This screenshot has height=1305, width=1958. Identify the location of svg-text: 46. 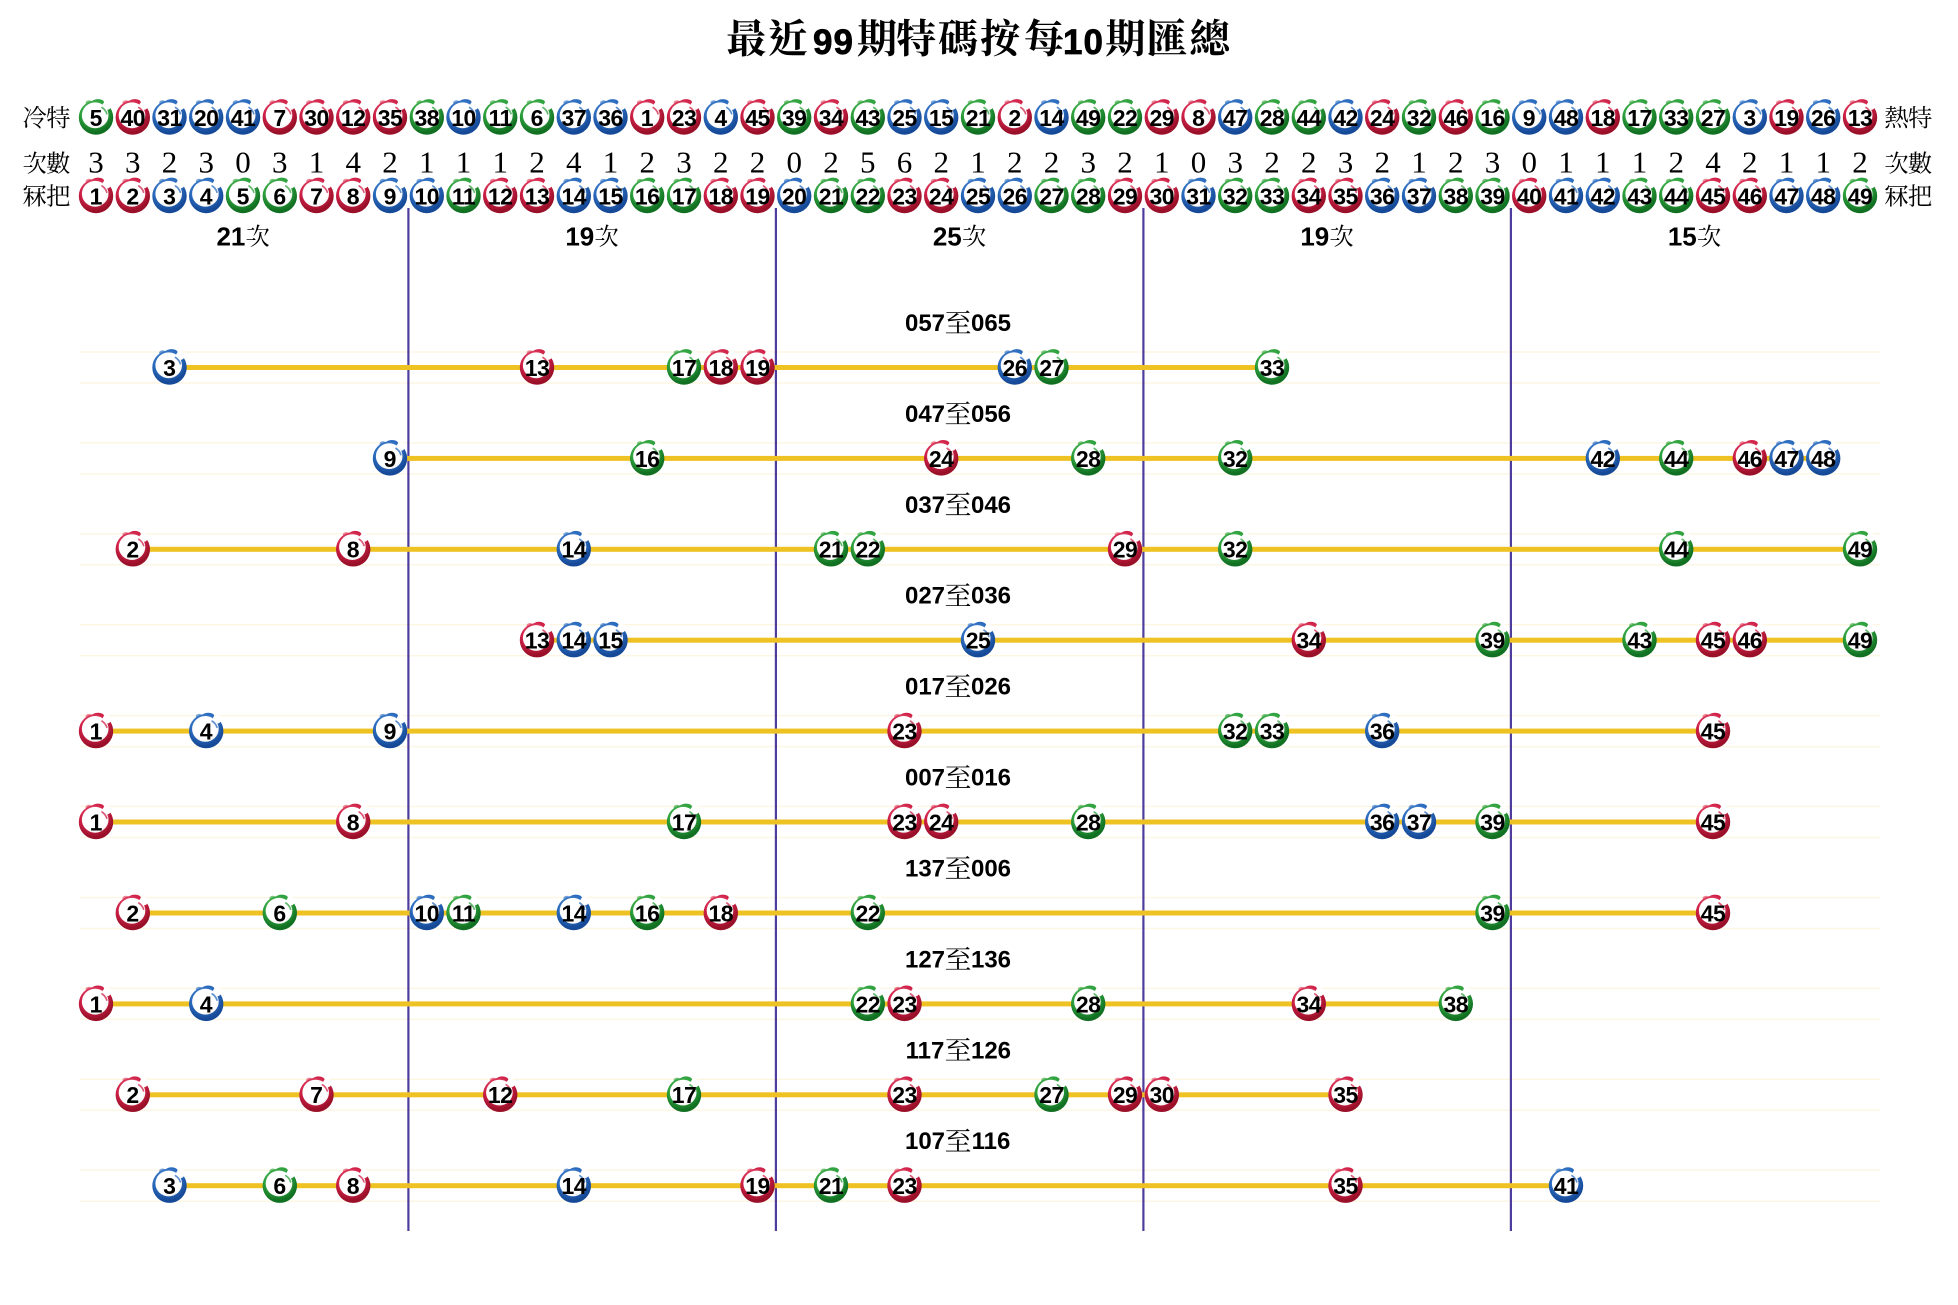
(1750, 196).